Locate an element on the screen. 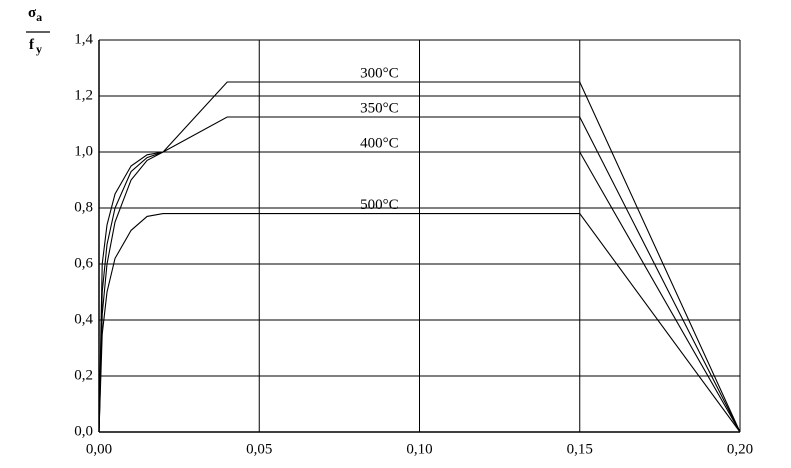 The width and height of the screenshot is (791, 468). y-tick-label: 1,4 is located at coordinates (83, 39).